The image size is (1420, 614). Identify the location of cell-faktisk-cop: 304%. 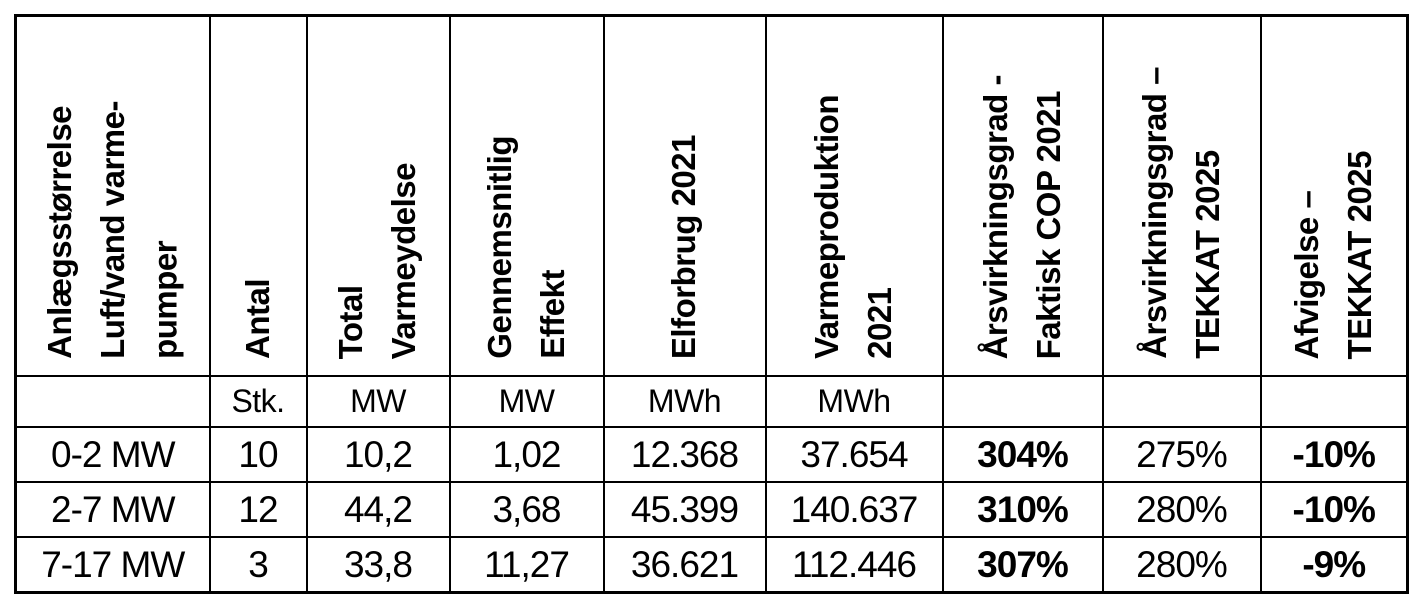
(1022, 454).